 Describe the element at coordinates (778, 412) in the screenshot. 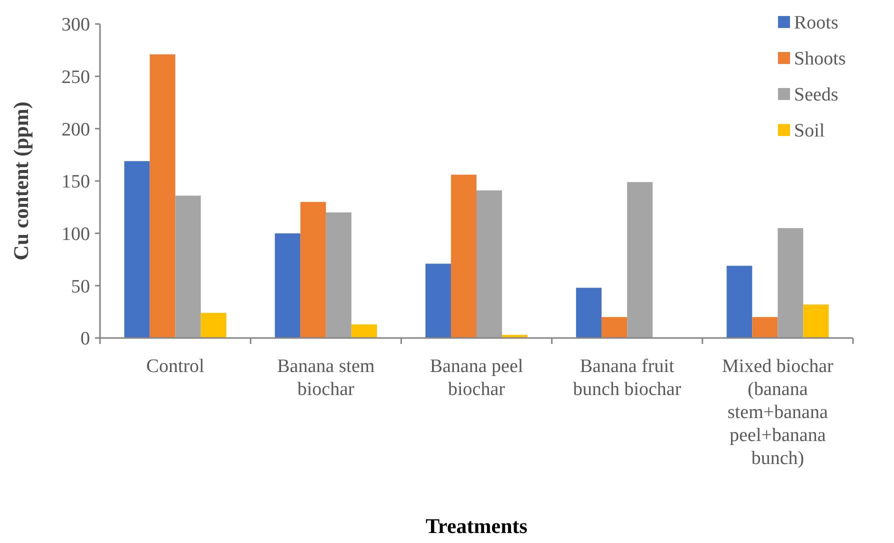

I see `x-tick-label: Mixed biochar (banana stem+banana peel+banana bunch)` at that location.